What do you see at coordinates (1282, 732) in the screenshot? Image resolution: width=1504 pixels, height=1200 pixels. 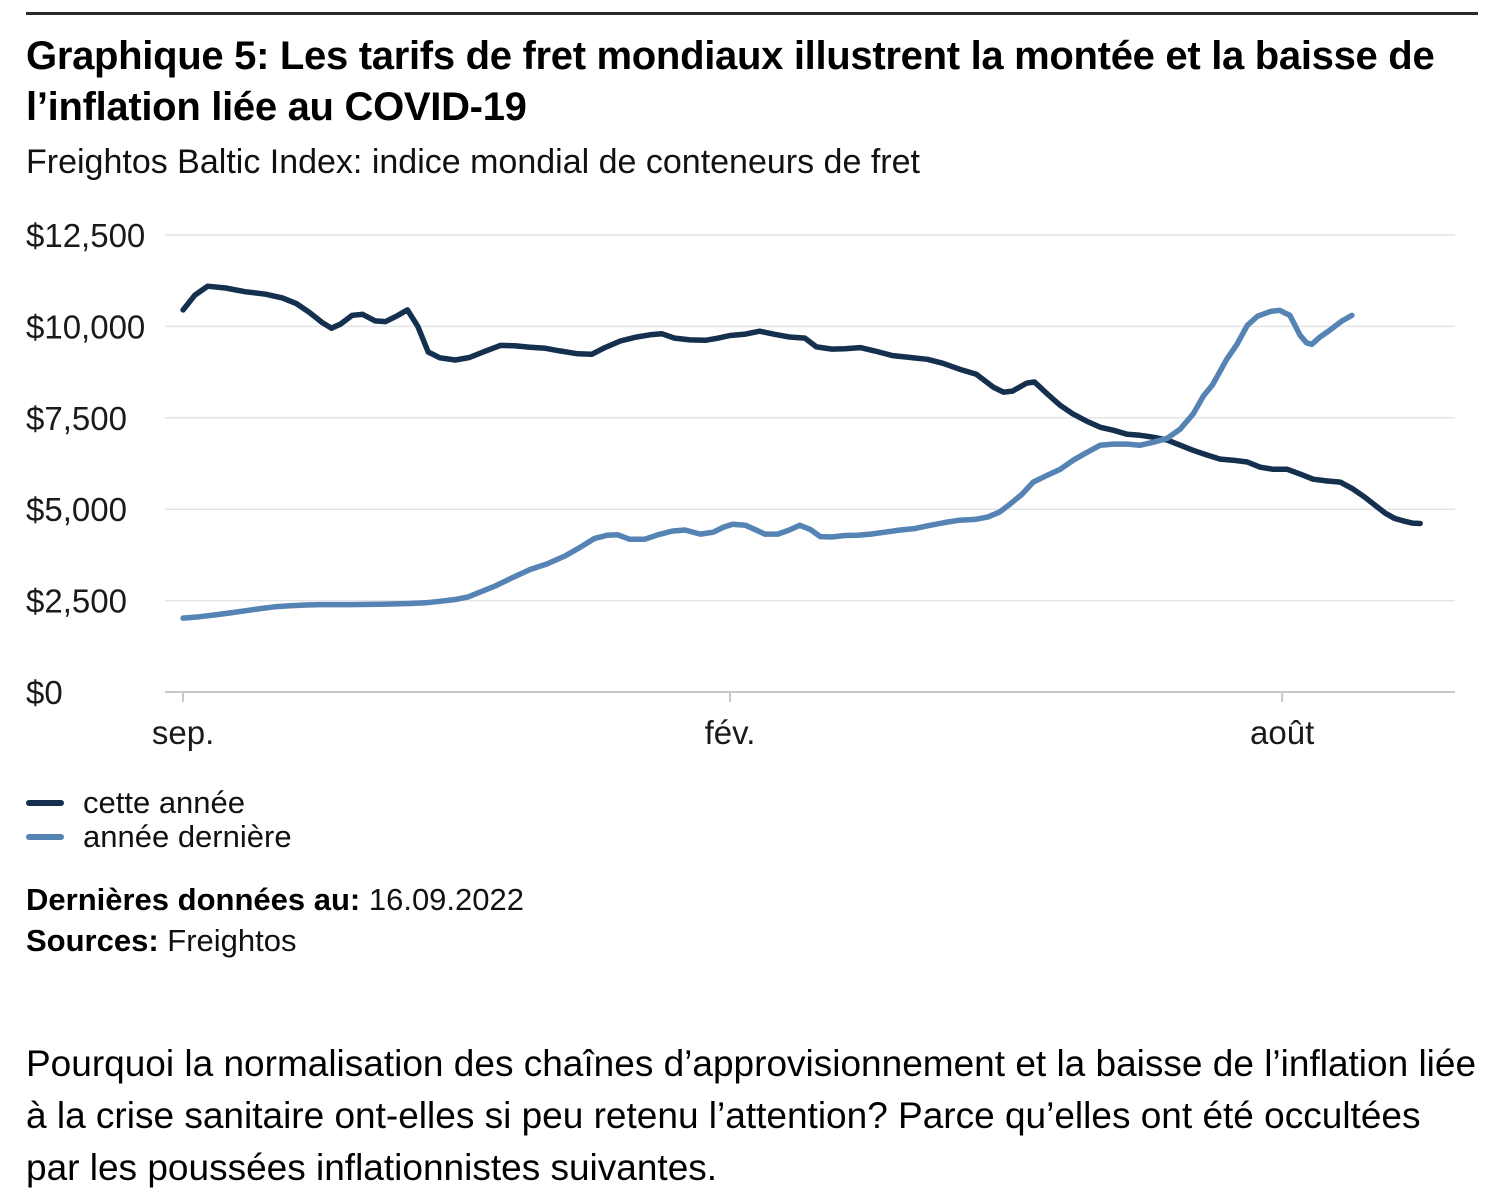 I see `x-axis-tick-label: août` at bounding box center [1282, 732].